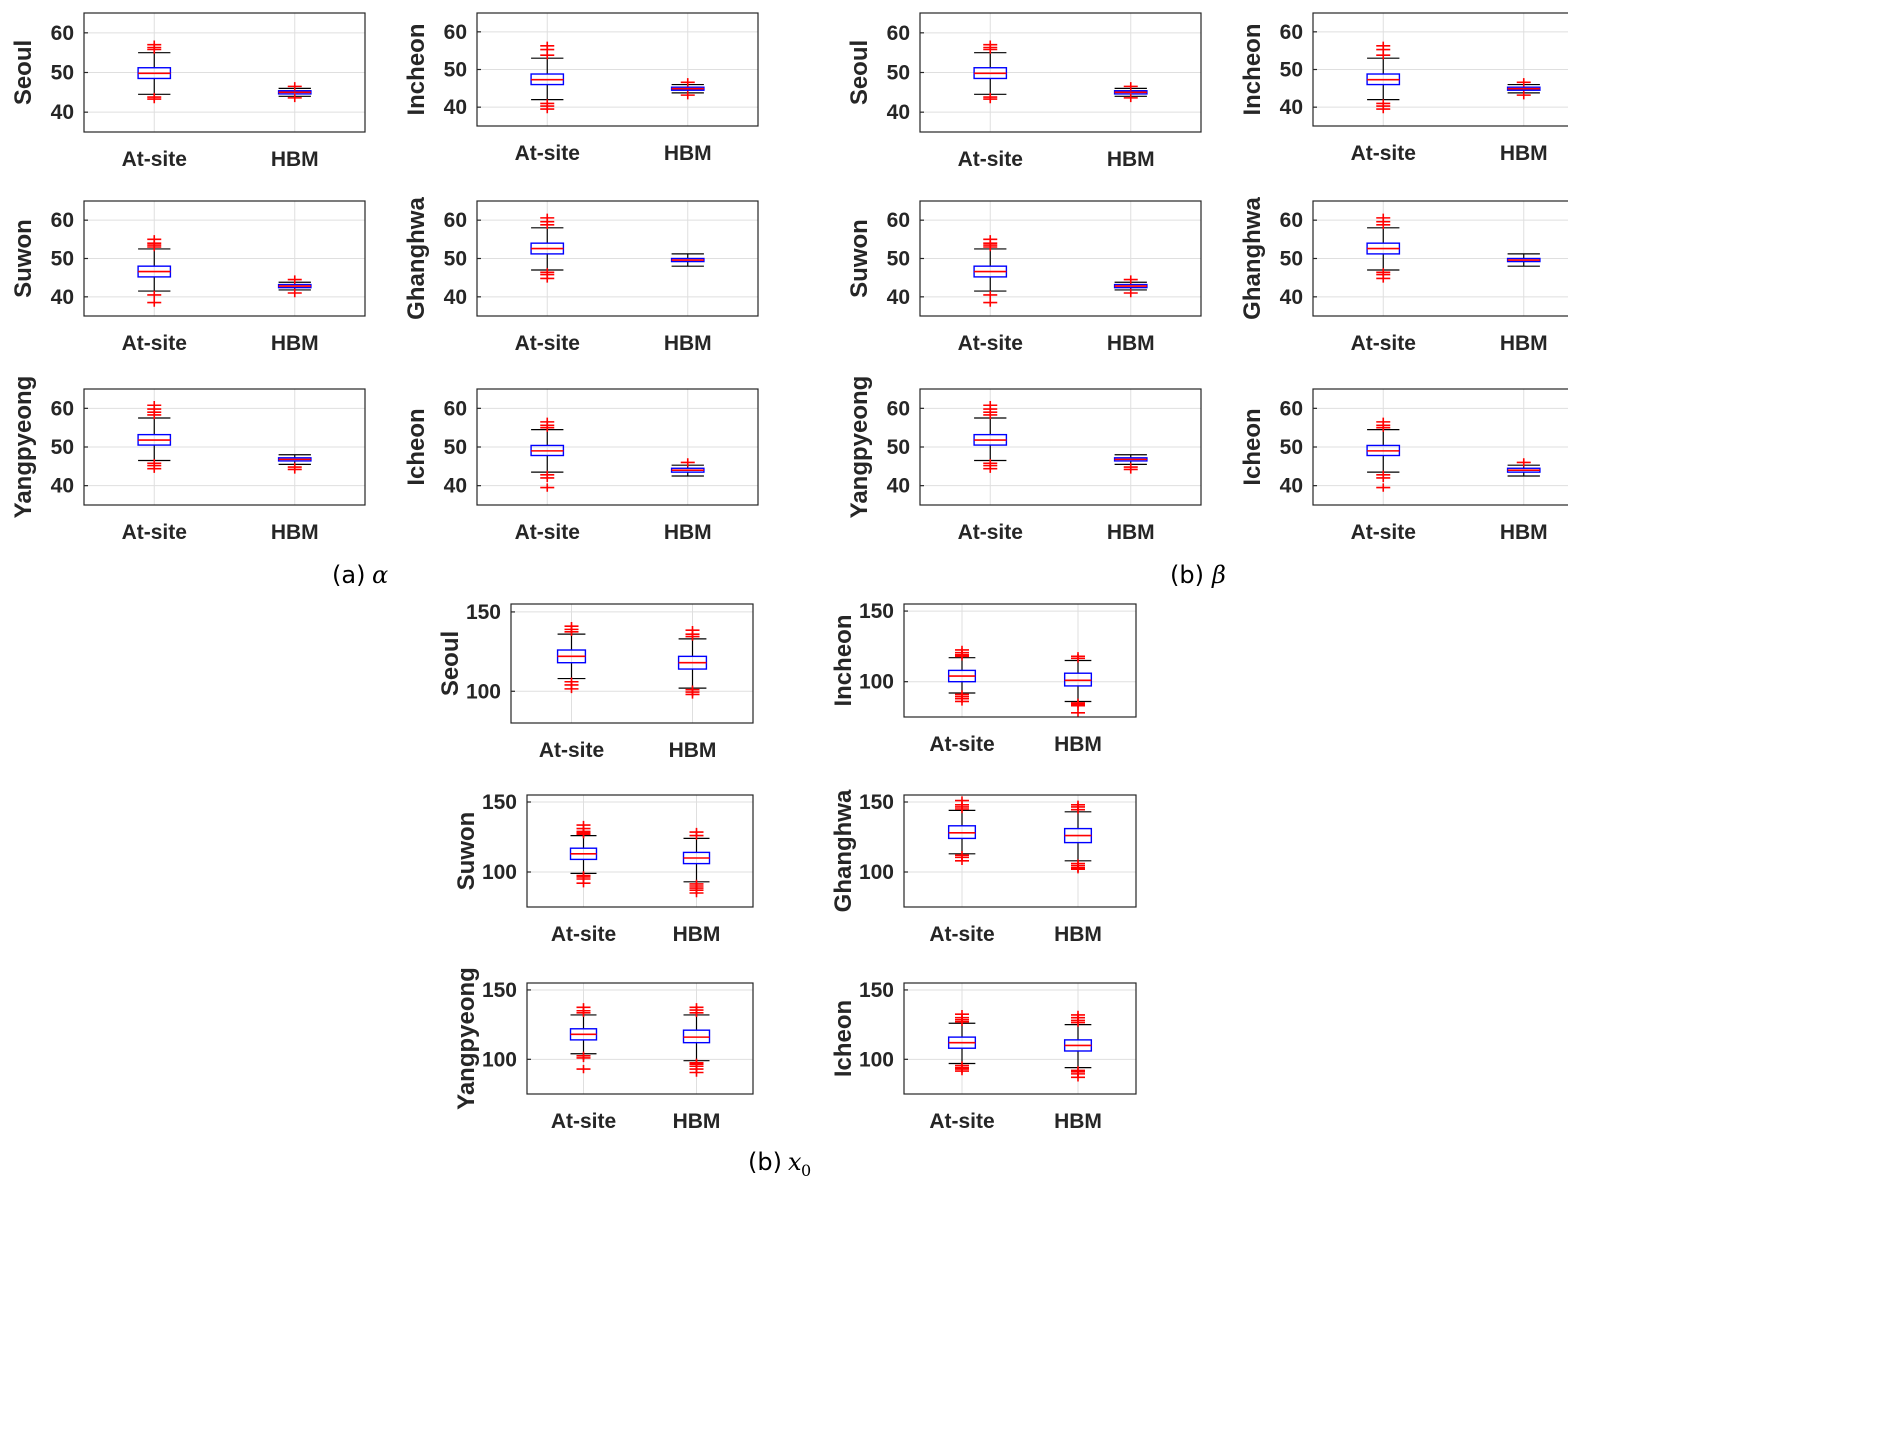 The image size is (1884, 1434). What do you see at coordinates (581, 276) in the screenshot?
I see `panel-alpha-ghanghwa: 40 50 60 At-site HBM Ghanghwa` at bounding box center [581, 276].